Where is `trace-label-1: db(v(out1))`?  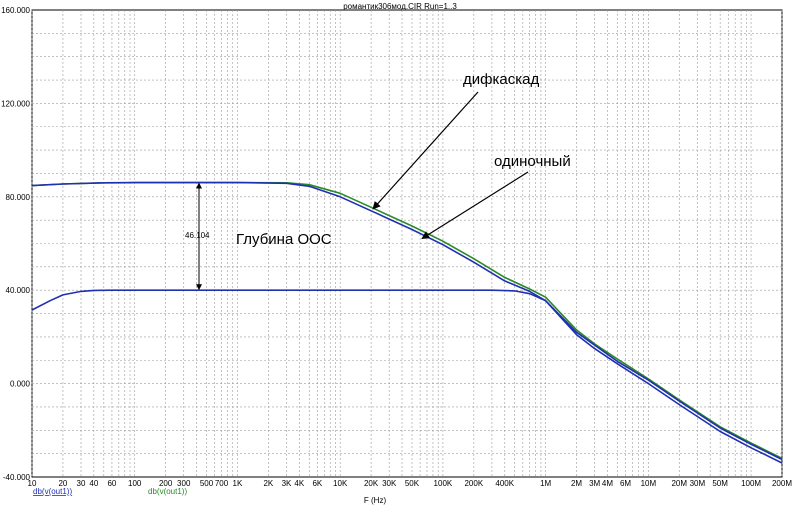 trace-label-1: db(v(out1)) is located at coordinates (52, 491).